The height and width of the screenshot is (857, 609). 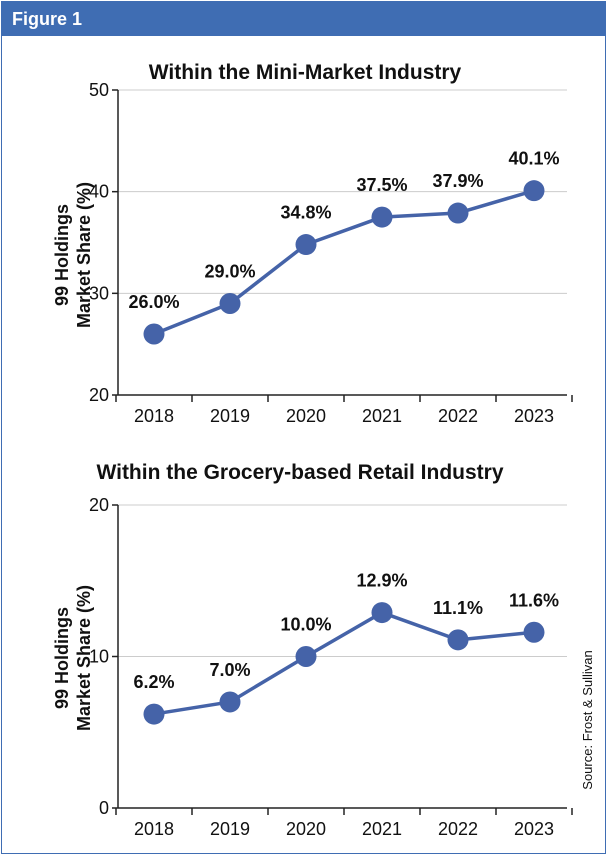 I want to click on y-tick-label: 30, so click(x=99, y=293).